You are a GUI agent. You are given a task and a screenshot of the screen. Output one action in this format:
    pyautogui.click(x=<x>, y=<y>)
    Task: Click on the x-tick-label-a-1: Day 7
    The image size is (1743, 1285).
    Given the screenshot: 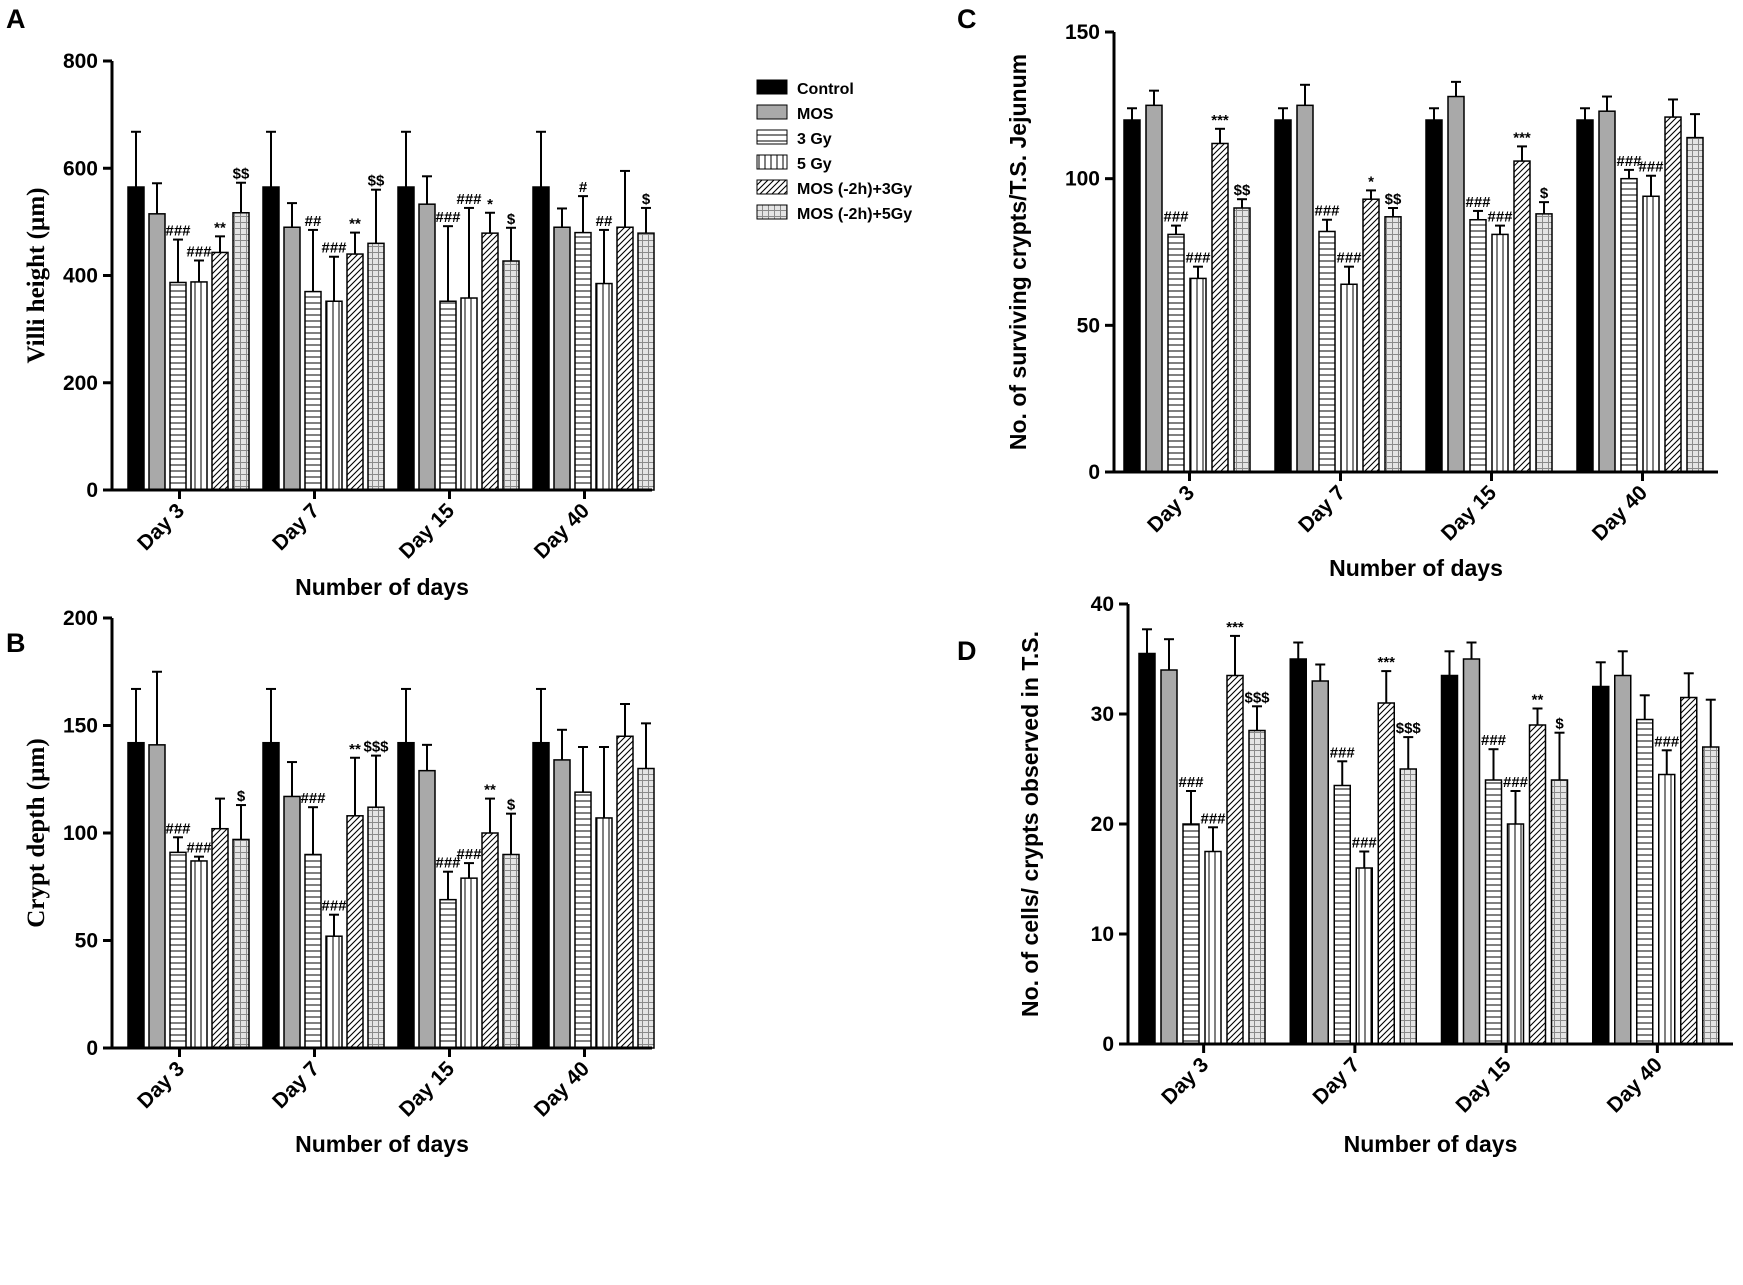 What is the action you would take?
    pyautogui.click(x=296, y=527)
    